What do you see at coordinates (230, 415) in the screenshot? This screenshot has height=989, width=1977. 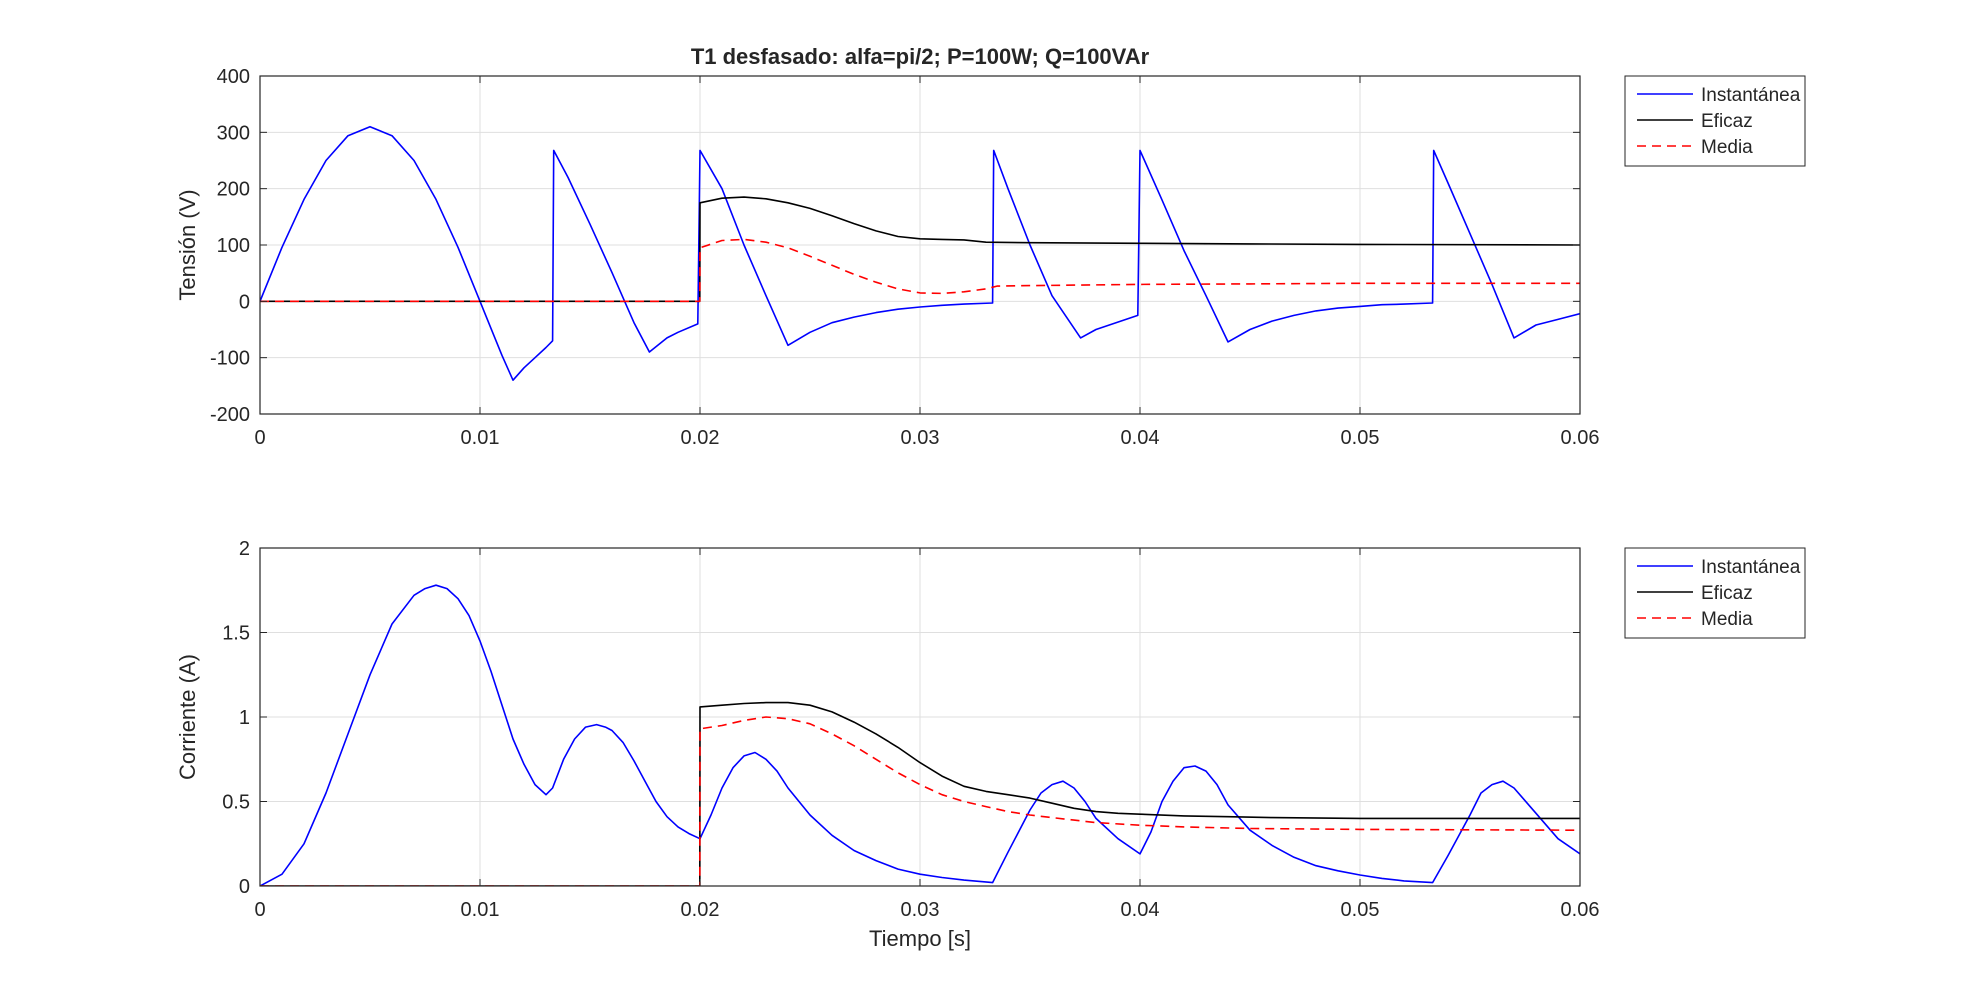 I see `y-tick-label: -200` at bounding box center [230, 415].